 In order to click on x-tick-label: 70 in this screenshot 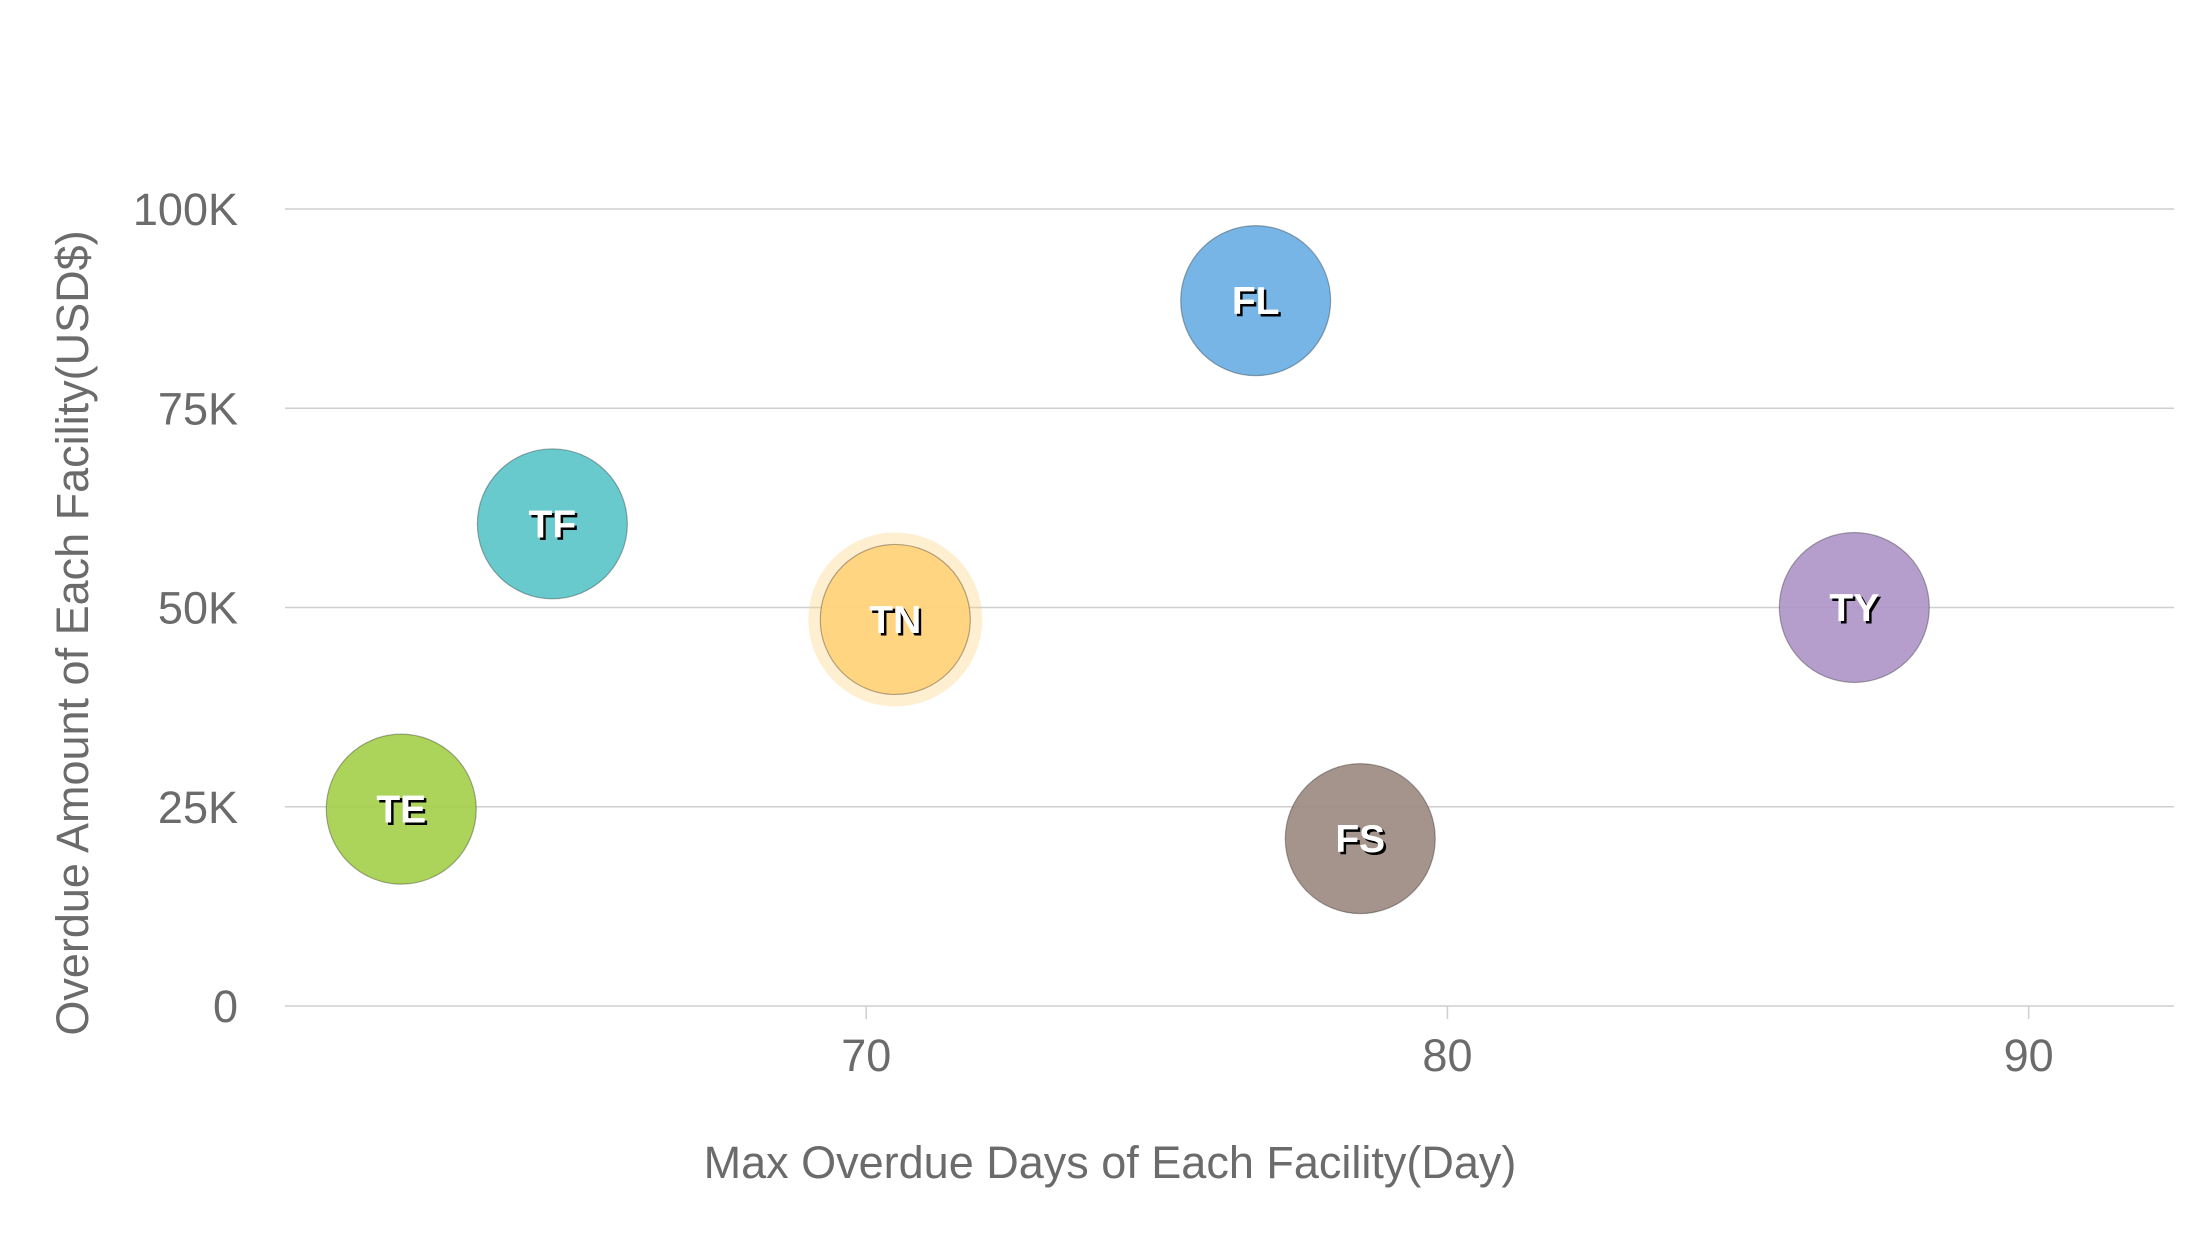, I will do `click(866, 1055)`.